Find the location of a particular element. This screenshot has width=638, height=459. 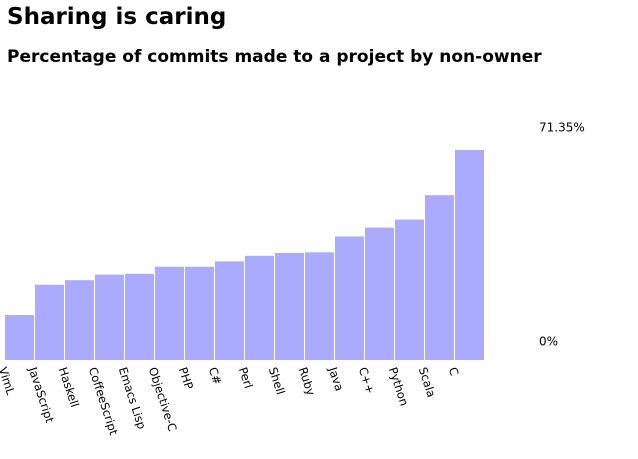

x-tick-label: Perl is located at coordinates (246, 377).